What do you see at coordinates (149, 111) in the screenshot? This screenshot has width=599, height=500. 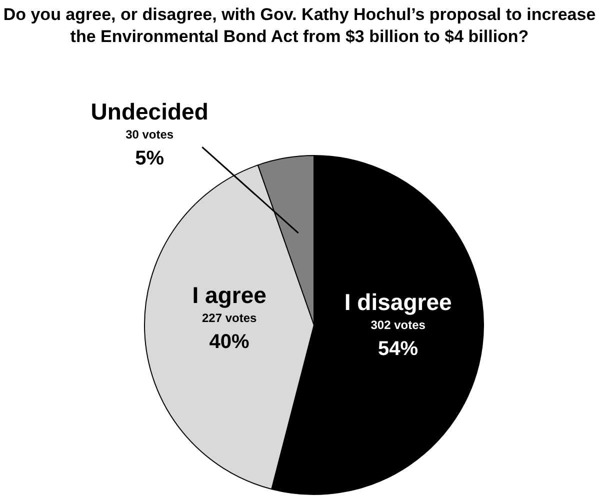 I see `slice-label: Undecided` at bounding box center [149, 111].